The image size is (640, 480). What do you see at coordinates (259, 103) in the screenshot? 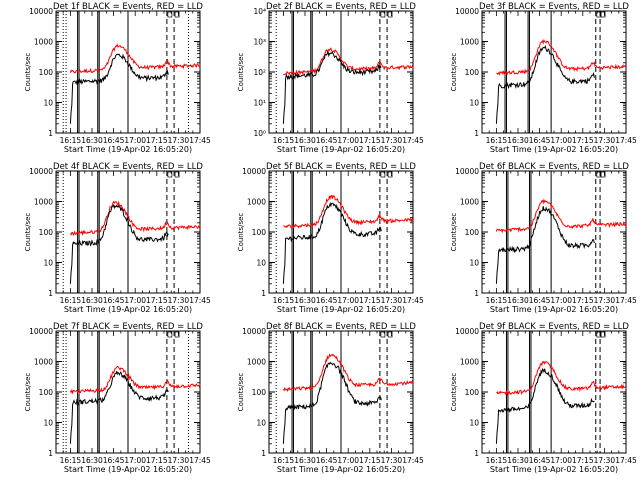
I see `y-tick-label: 10¹` at bounding box center [259, 103].